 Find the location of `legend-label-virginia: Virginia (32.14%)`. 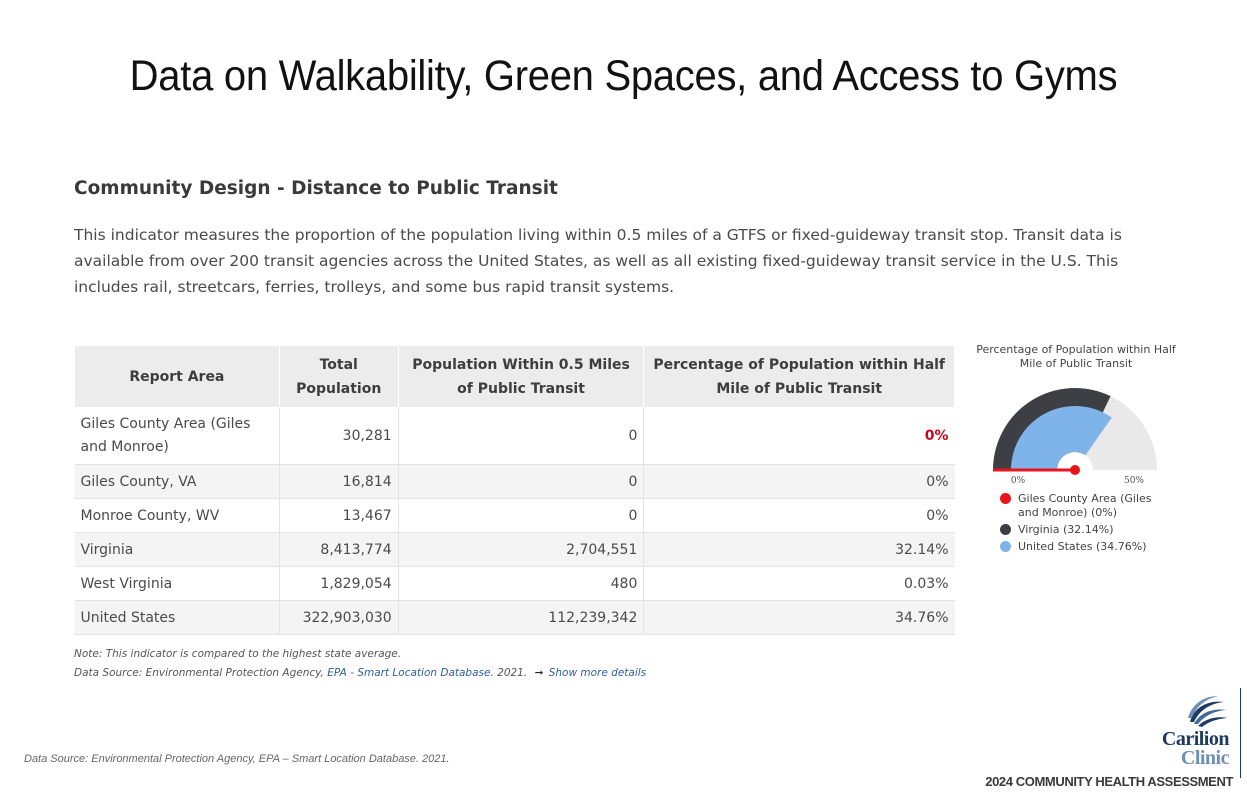

legend-label-virginia: Virginia (32.14%) is located at coordinates (1066, 529).